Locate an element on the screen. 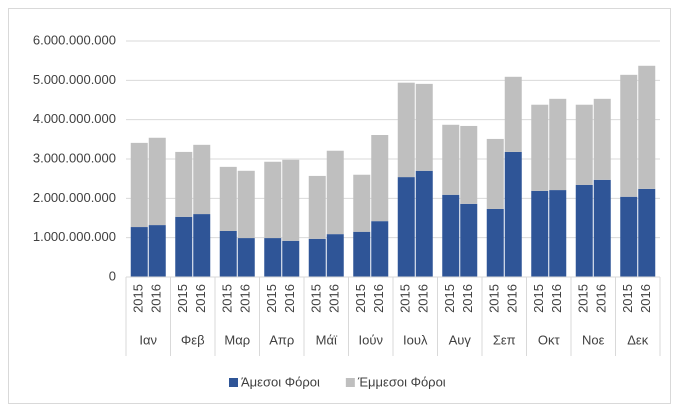  y-tick-label: 5.000.000.000 is located at coordinates (74, 79).